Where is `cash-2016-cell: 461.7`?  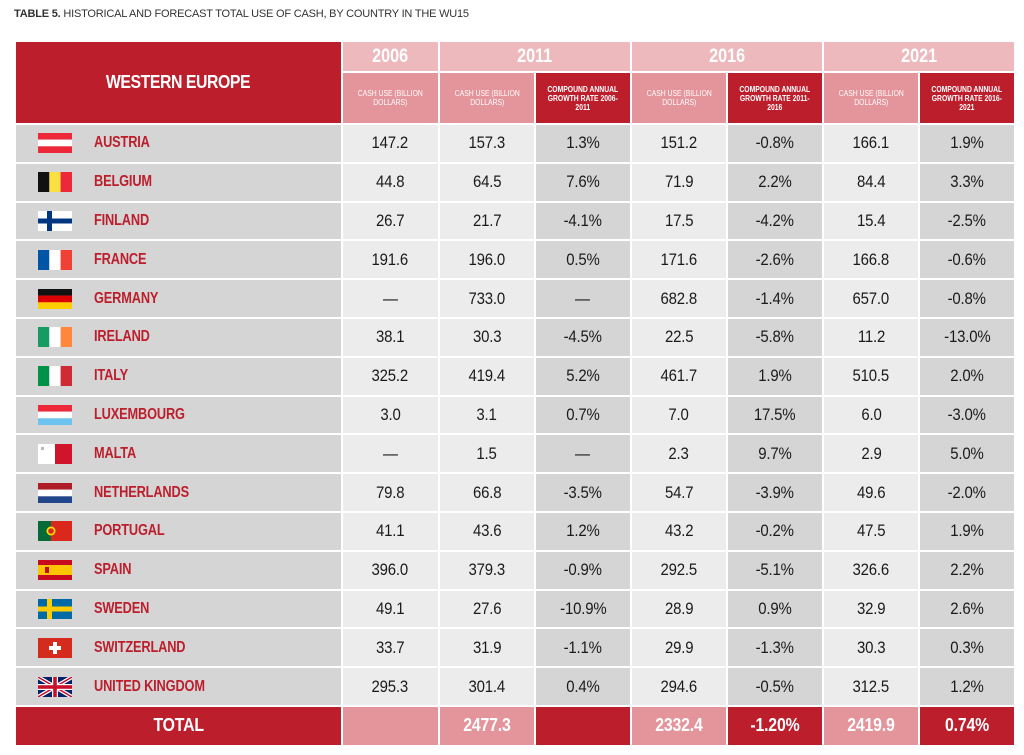
cash-2016-cell: 461.7 is located at coordinates (679, 376).